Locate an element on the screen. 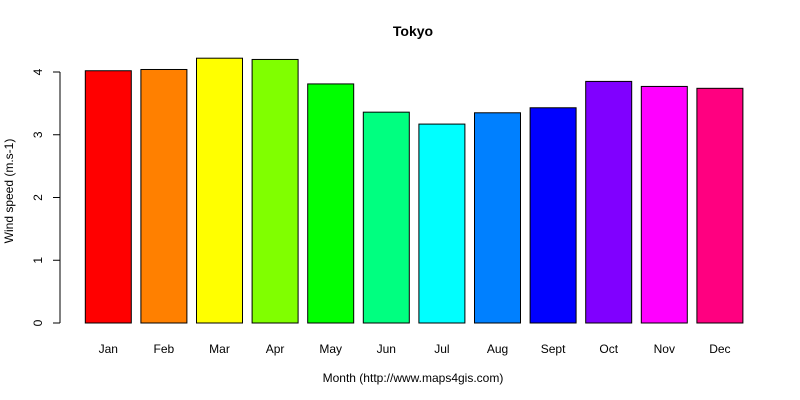 The width and height of the screenshot is (800, 400). x-axis-label: Month (http://www.maps4gis.com) is located at coordinates (413, 378).